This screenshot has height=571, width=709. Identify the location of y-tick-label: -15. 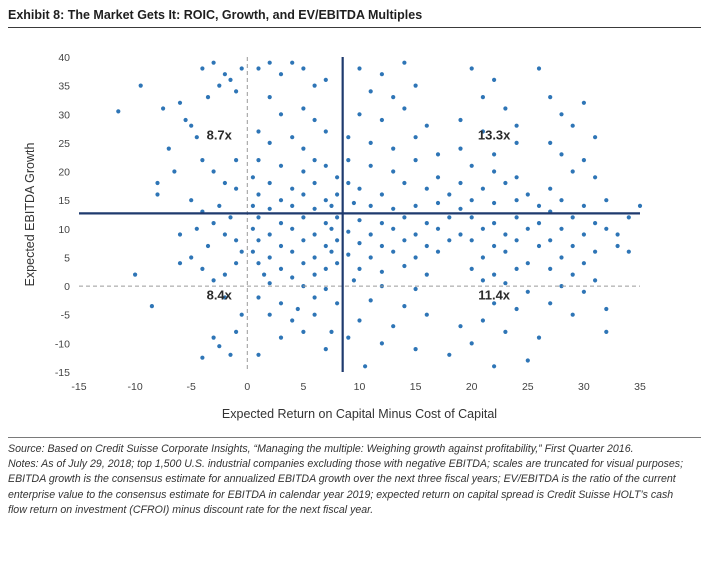
(62, 373).